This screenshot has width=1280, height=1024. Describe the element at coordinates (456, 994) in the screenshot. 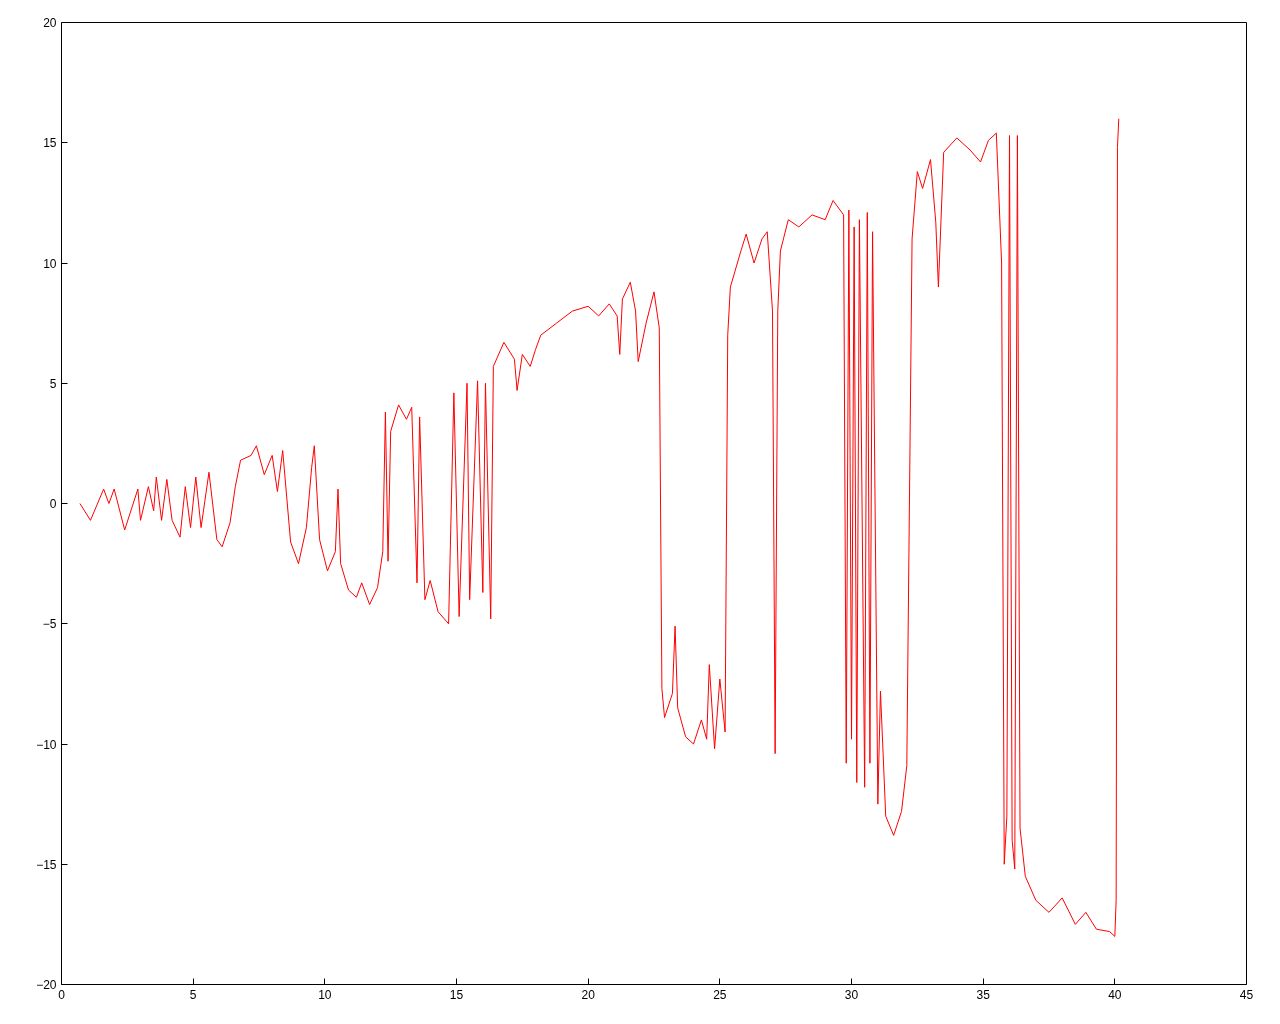

I see `x-tick-label: 15` at that location.